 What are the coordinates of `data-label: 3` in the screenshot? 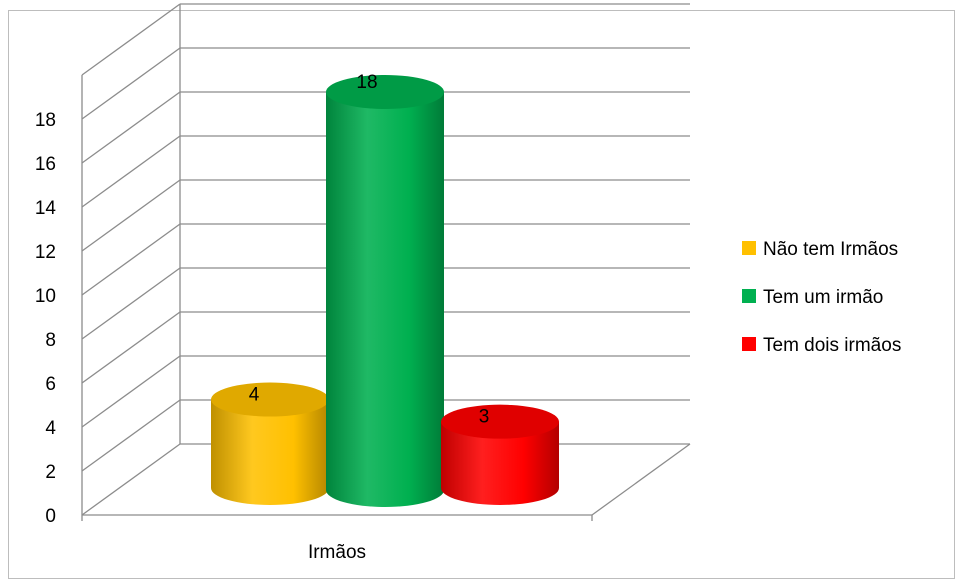 It's located at (484, 417).